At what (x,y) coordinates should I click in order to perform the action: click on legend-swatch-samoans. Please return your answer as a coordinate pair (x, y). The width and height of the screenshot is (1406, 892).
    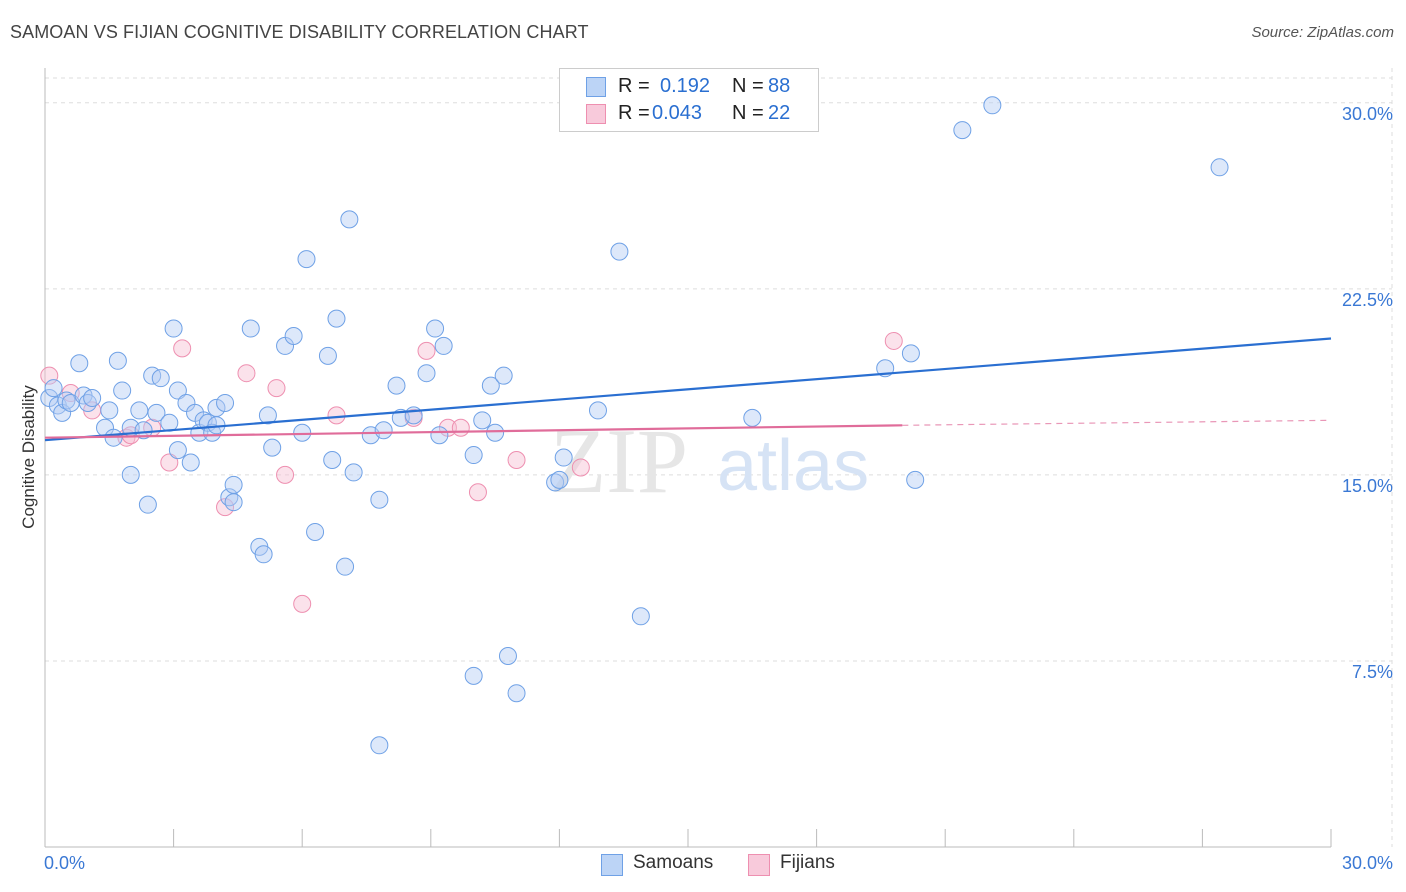
    Looking at the image, I should click on (596, 87).